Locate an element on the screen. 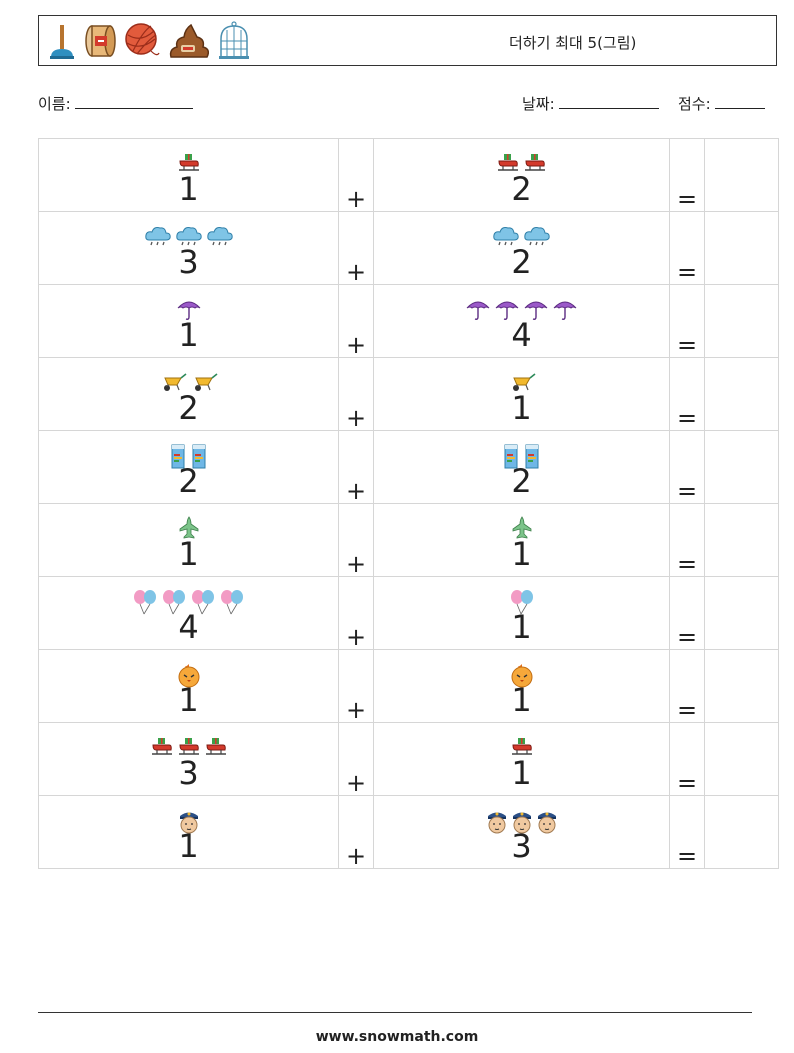 The width and height of the screenshot is (794, 1053). problem-row: 2 +2 = is located at coordinates (408, 467).